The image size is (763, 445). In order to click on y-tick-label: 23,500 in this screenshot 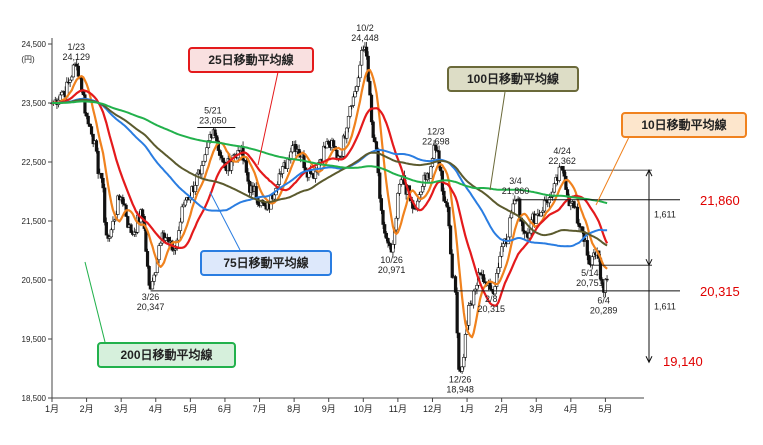, I will do `click(34, 103)`.